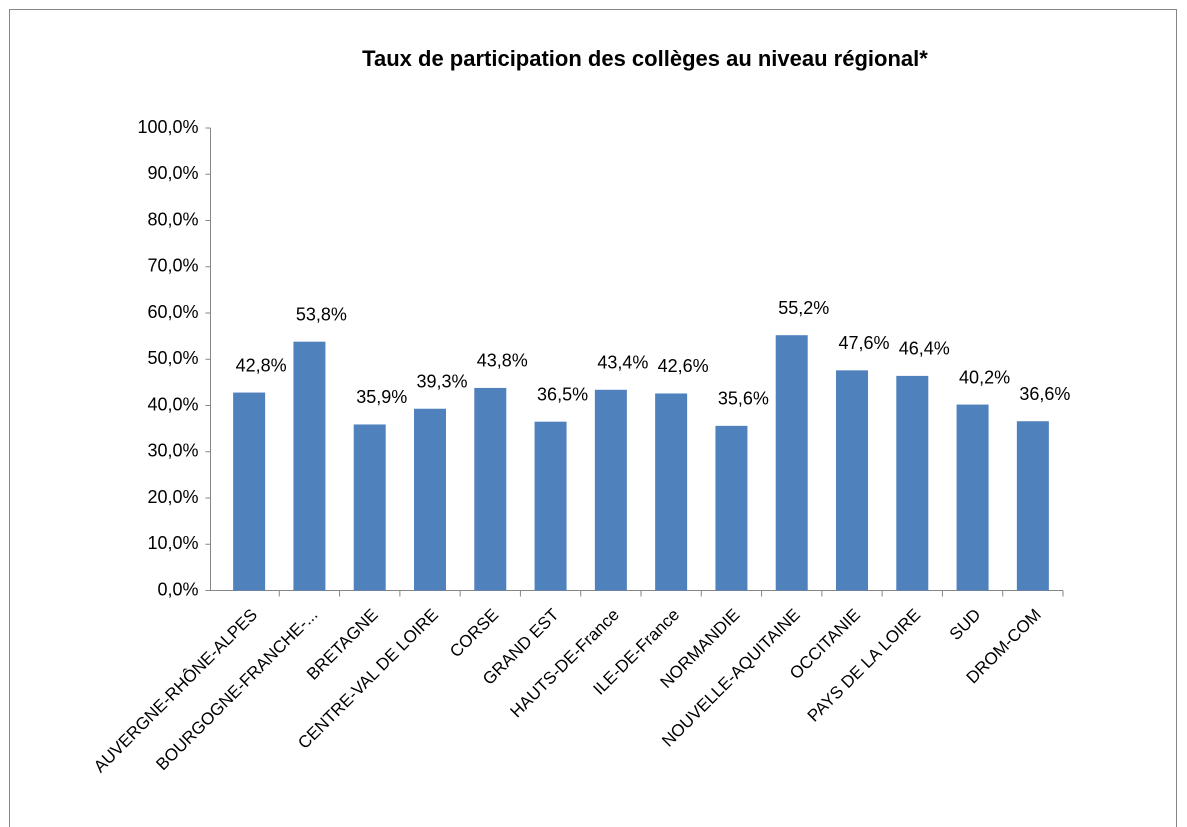 This screenshot has width=1187, height=827. I want to click on value-label: 35,9%, so click(381, 397).